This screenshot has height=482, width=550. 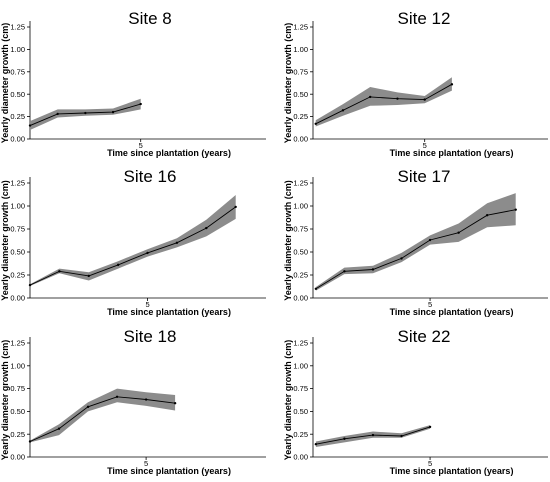 What do you see at coordinates (424, 336) in the screenshot?
I see `panel-title: Site 22` at bounding box center [424, 336].